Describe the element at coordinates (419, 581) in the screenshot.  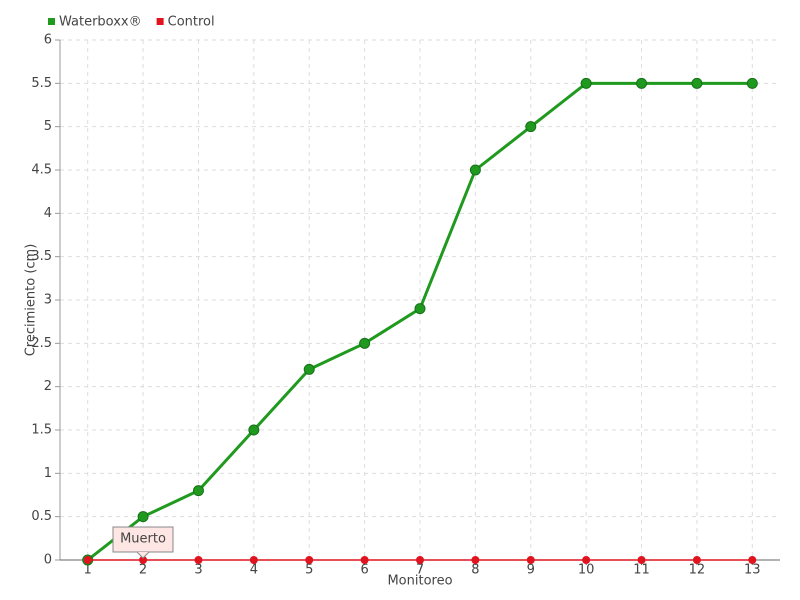
I see `x-axis-label: Monitoreo` at that location.